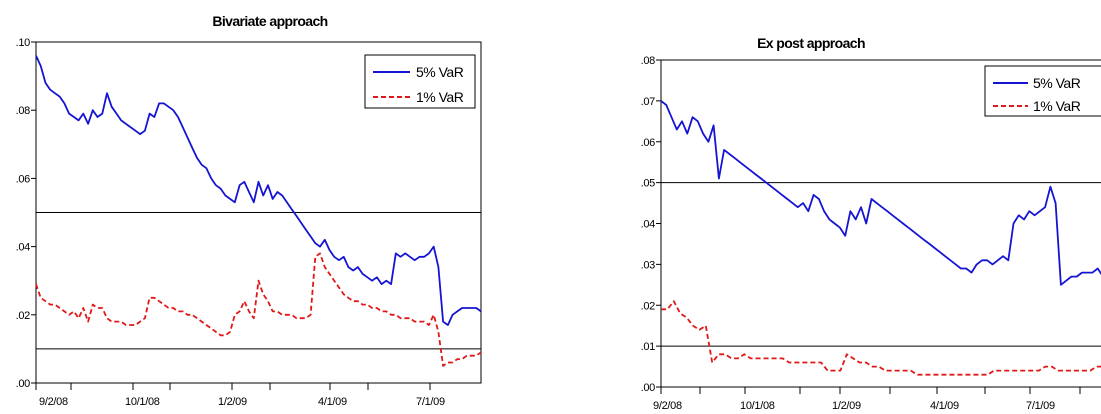  Describe the element at coordinates (648, 265) in the screenshot. I see `y-tick-label: .03` at that location.